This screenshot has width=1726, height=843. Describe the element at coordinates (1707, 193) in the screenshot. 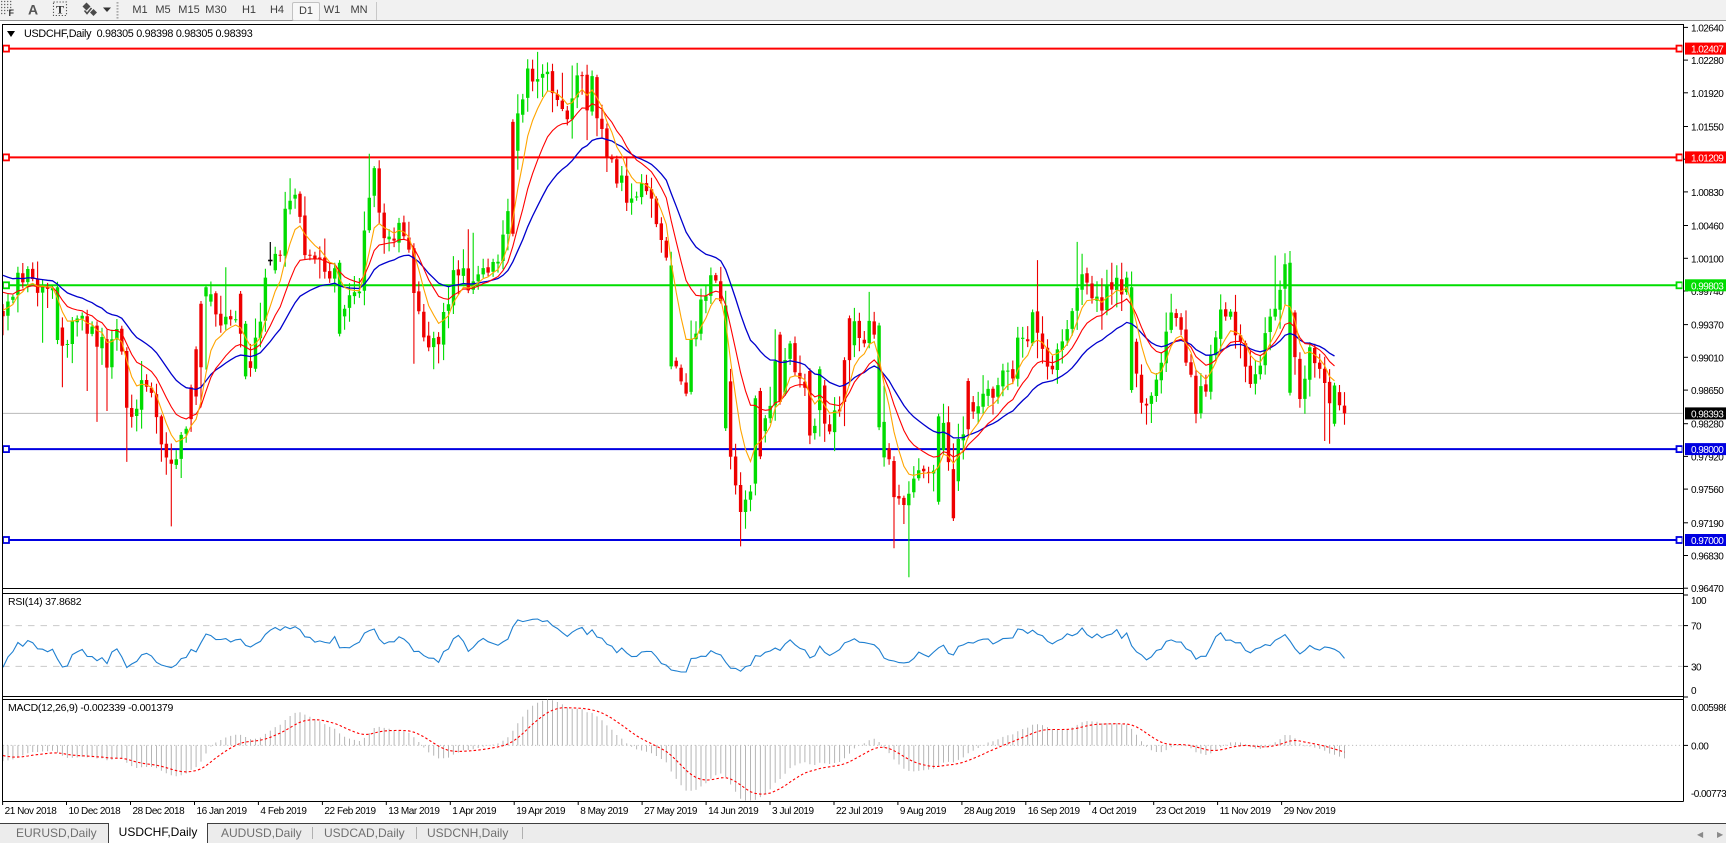

I see `svg-text: 1.00830` at that location.